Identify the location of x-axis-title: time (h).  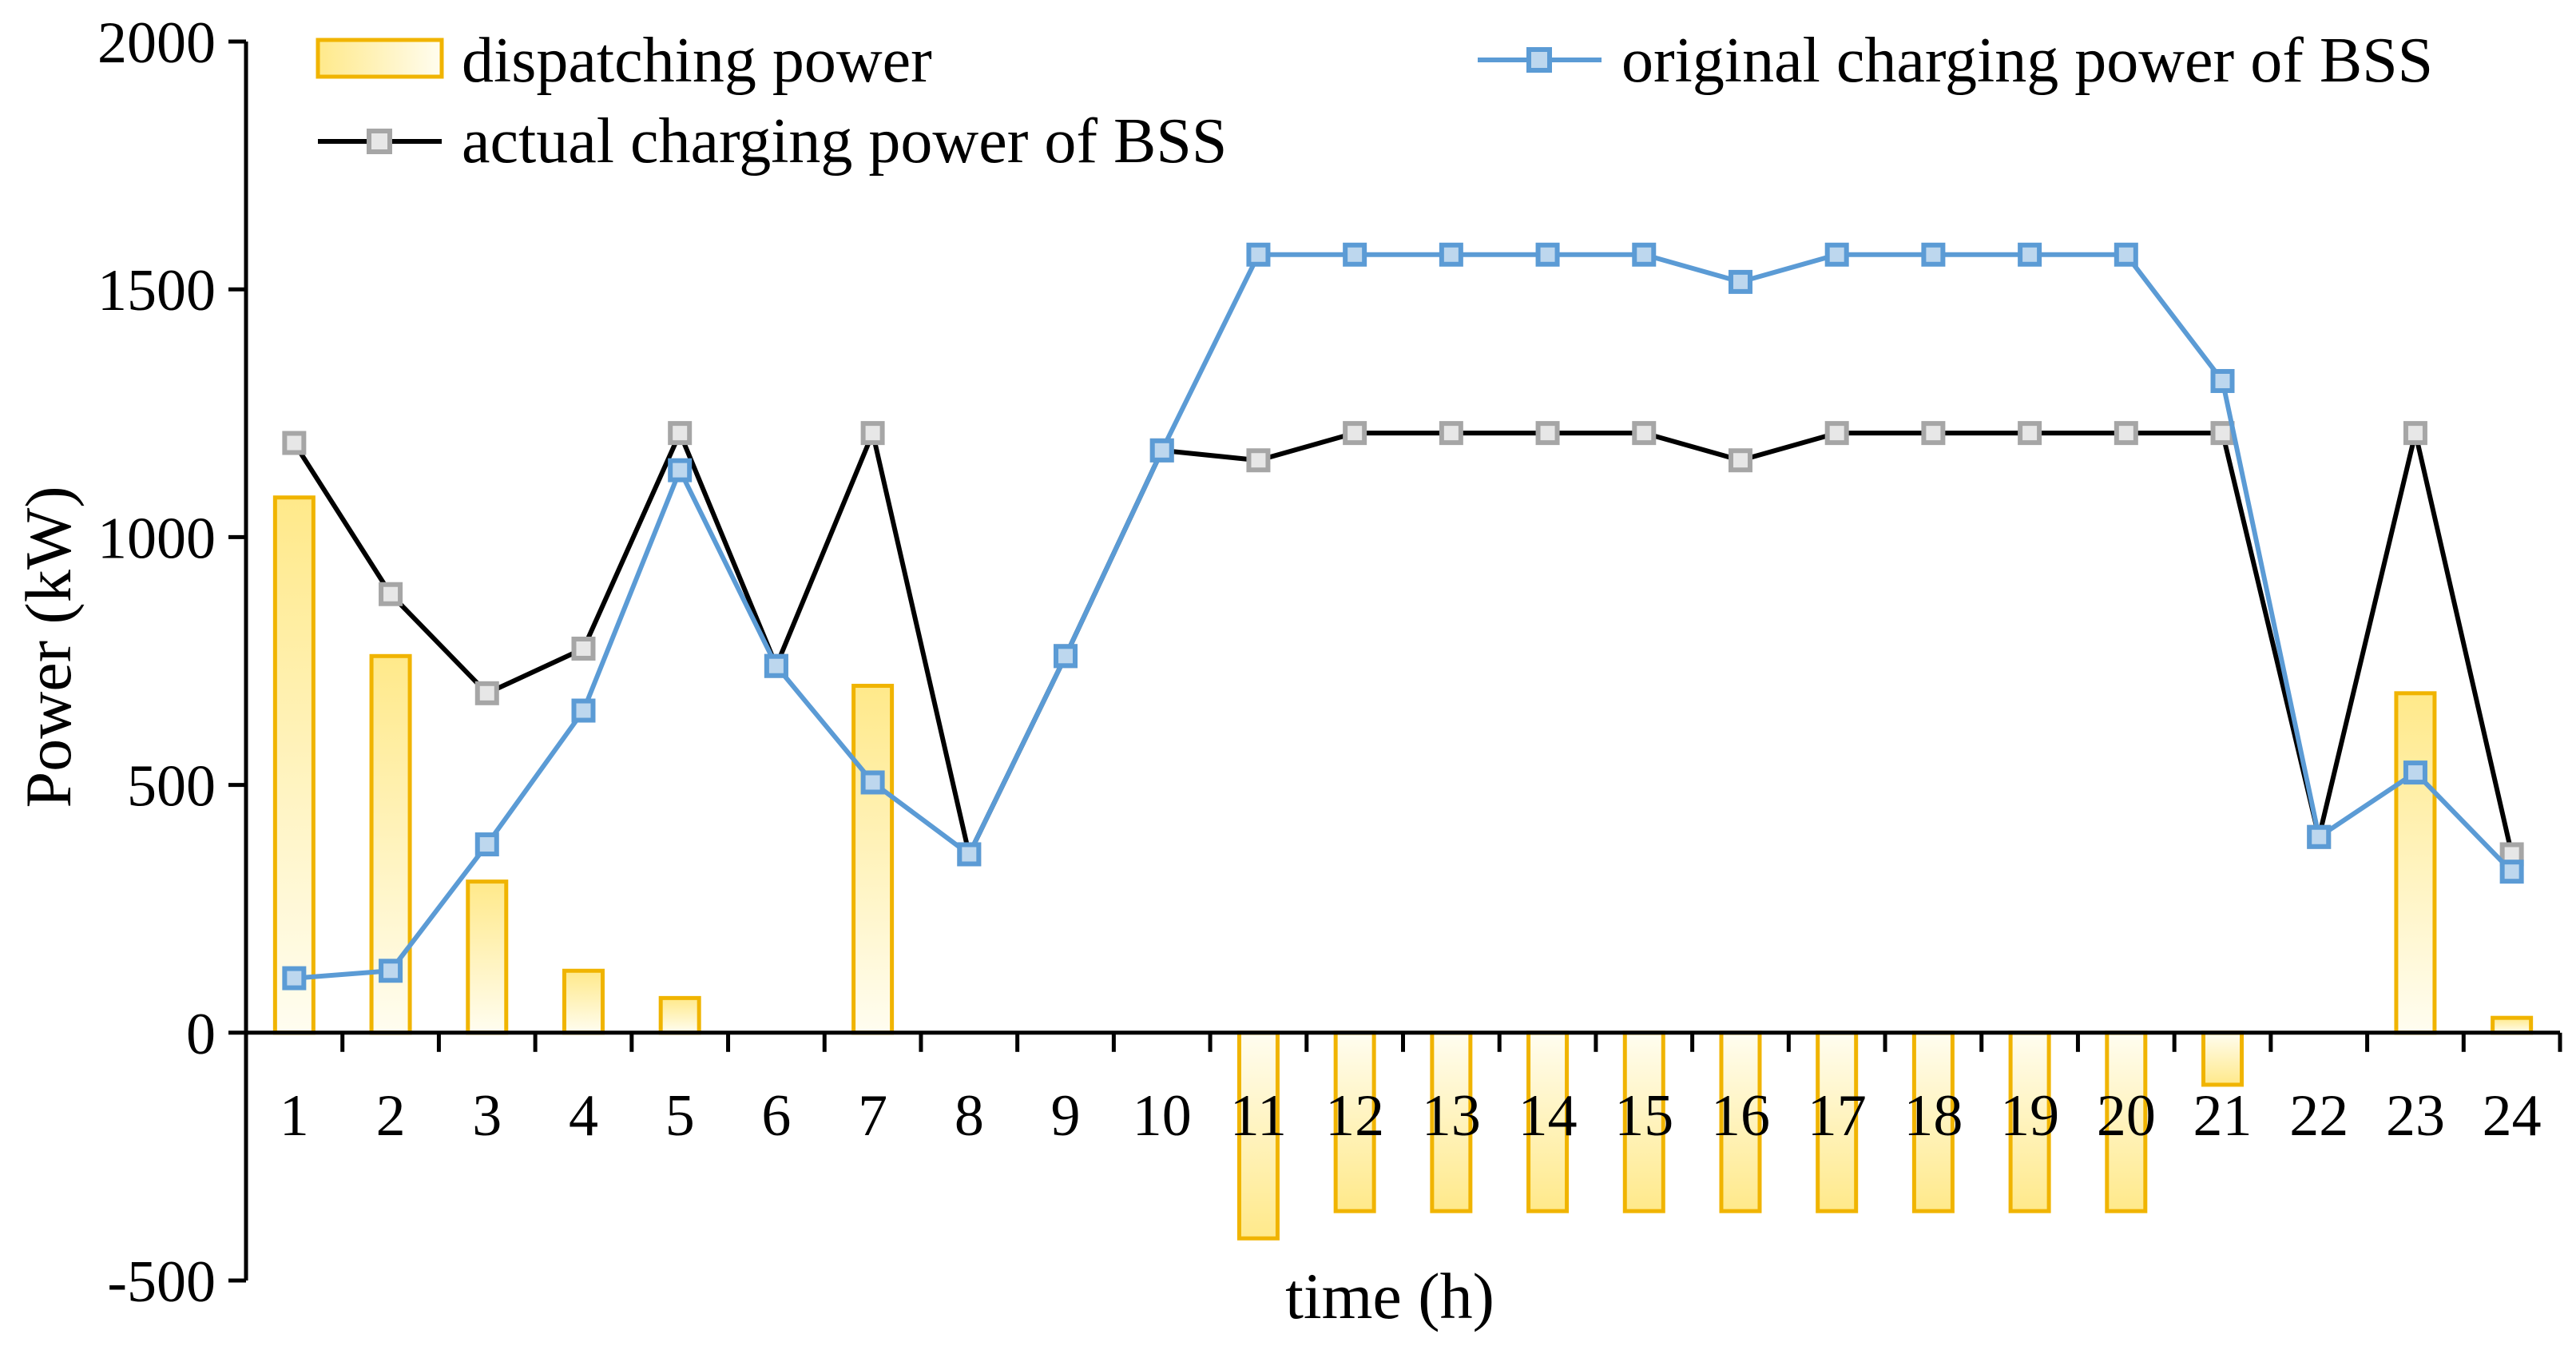
(1389, 1296).